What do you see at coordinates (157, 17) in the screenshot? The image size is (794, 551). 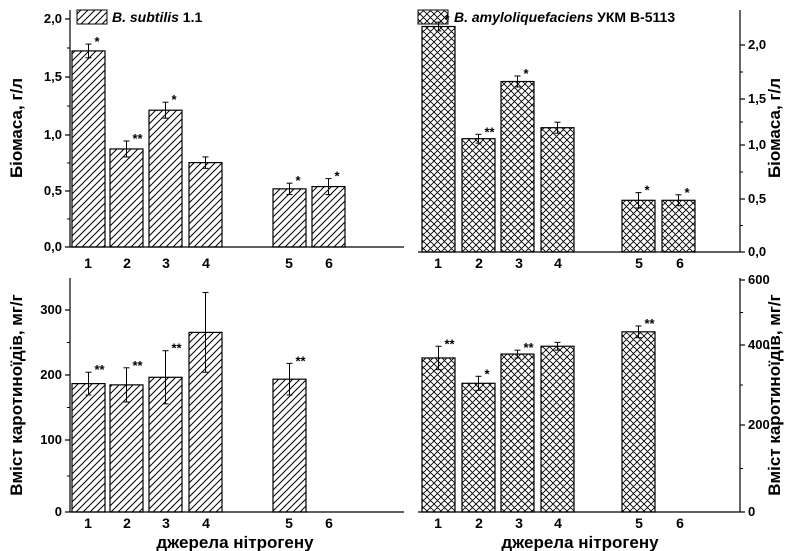 I see `legend-label: B. subtilis 1.1` at bounding box center [157, 17].